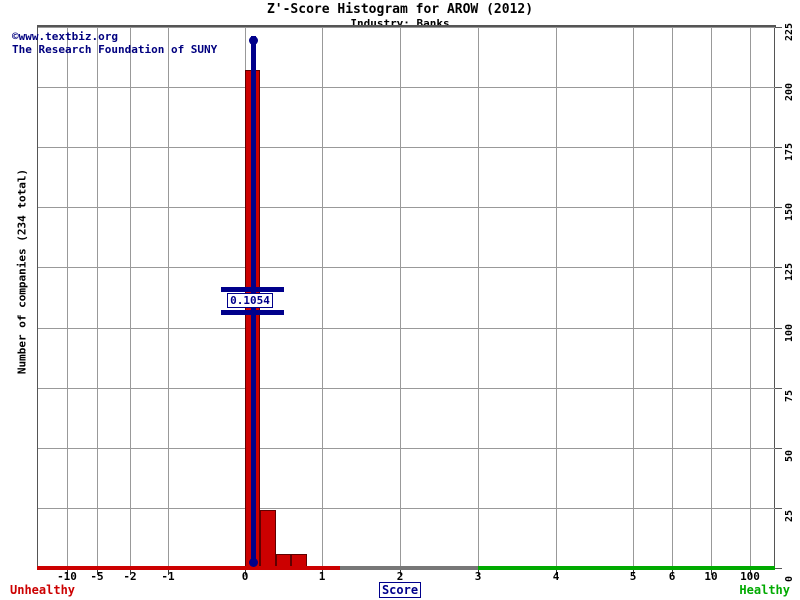 Image resolution: width=800 pixels, height=600 pixels. What do you see at coordinates (789, 455) in the screenshot?
I see `y-tick-label: 50` at bounding box center [789, 455].